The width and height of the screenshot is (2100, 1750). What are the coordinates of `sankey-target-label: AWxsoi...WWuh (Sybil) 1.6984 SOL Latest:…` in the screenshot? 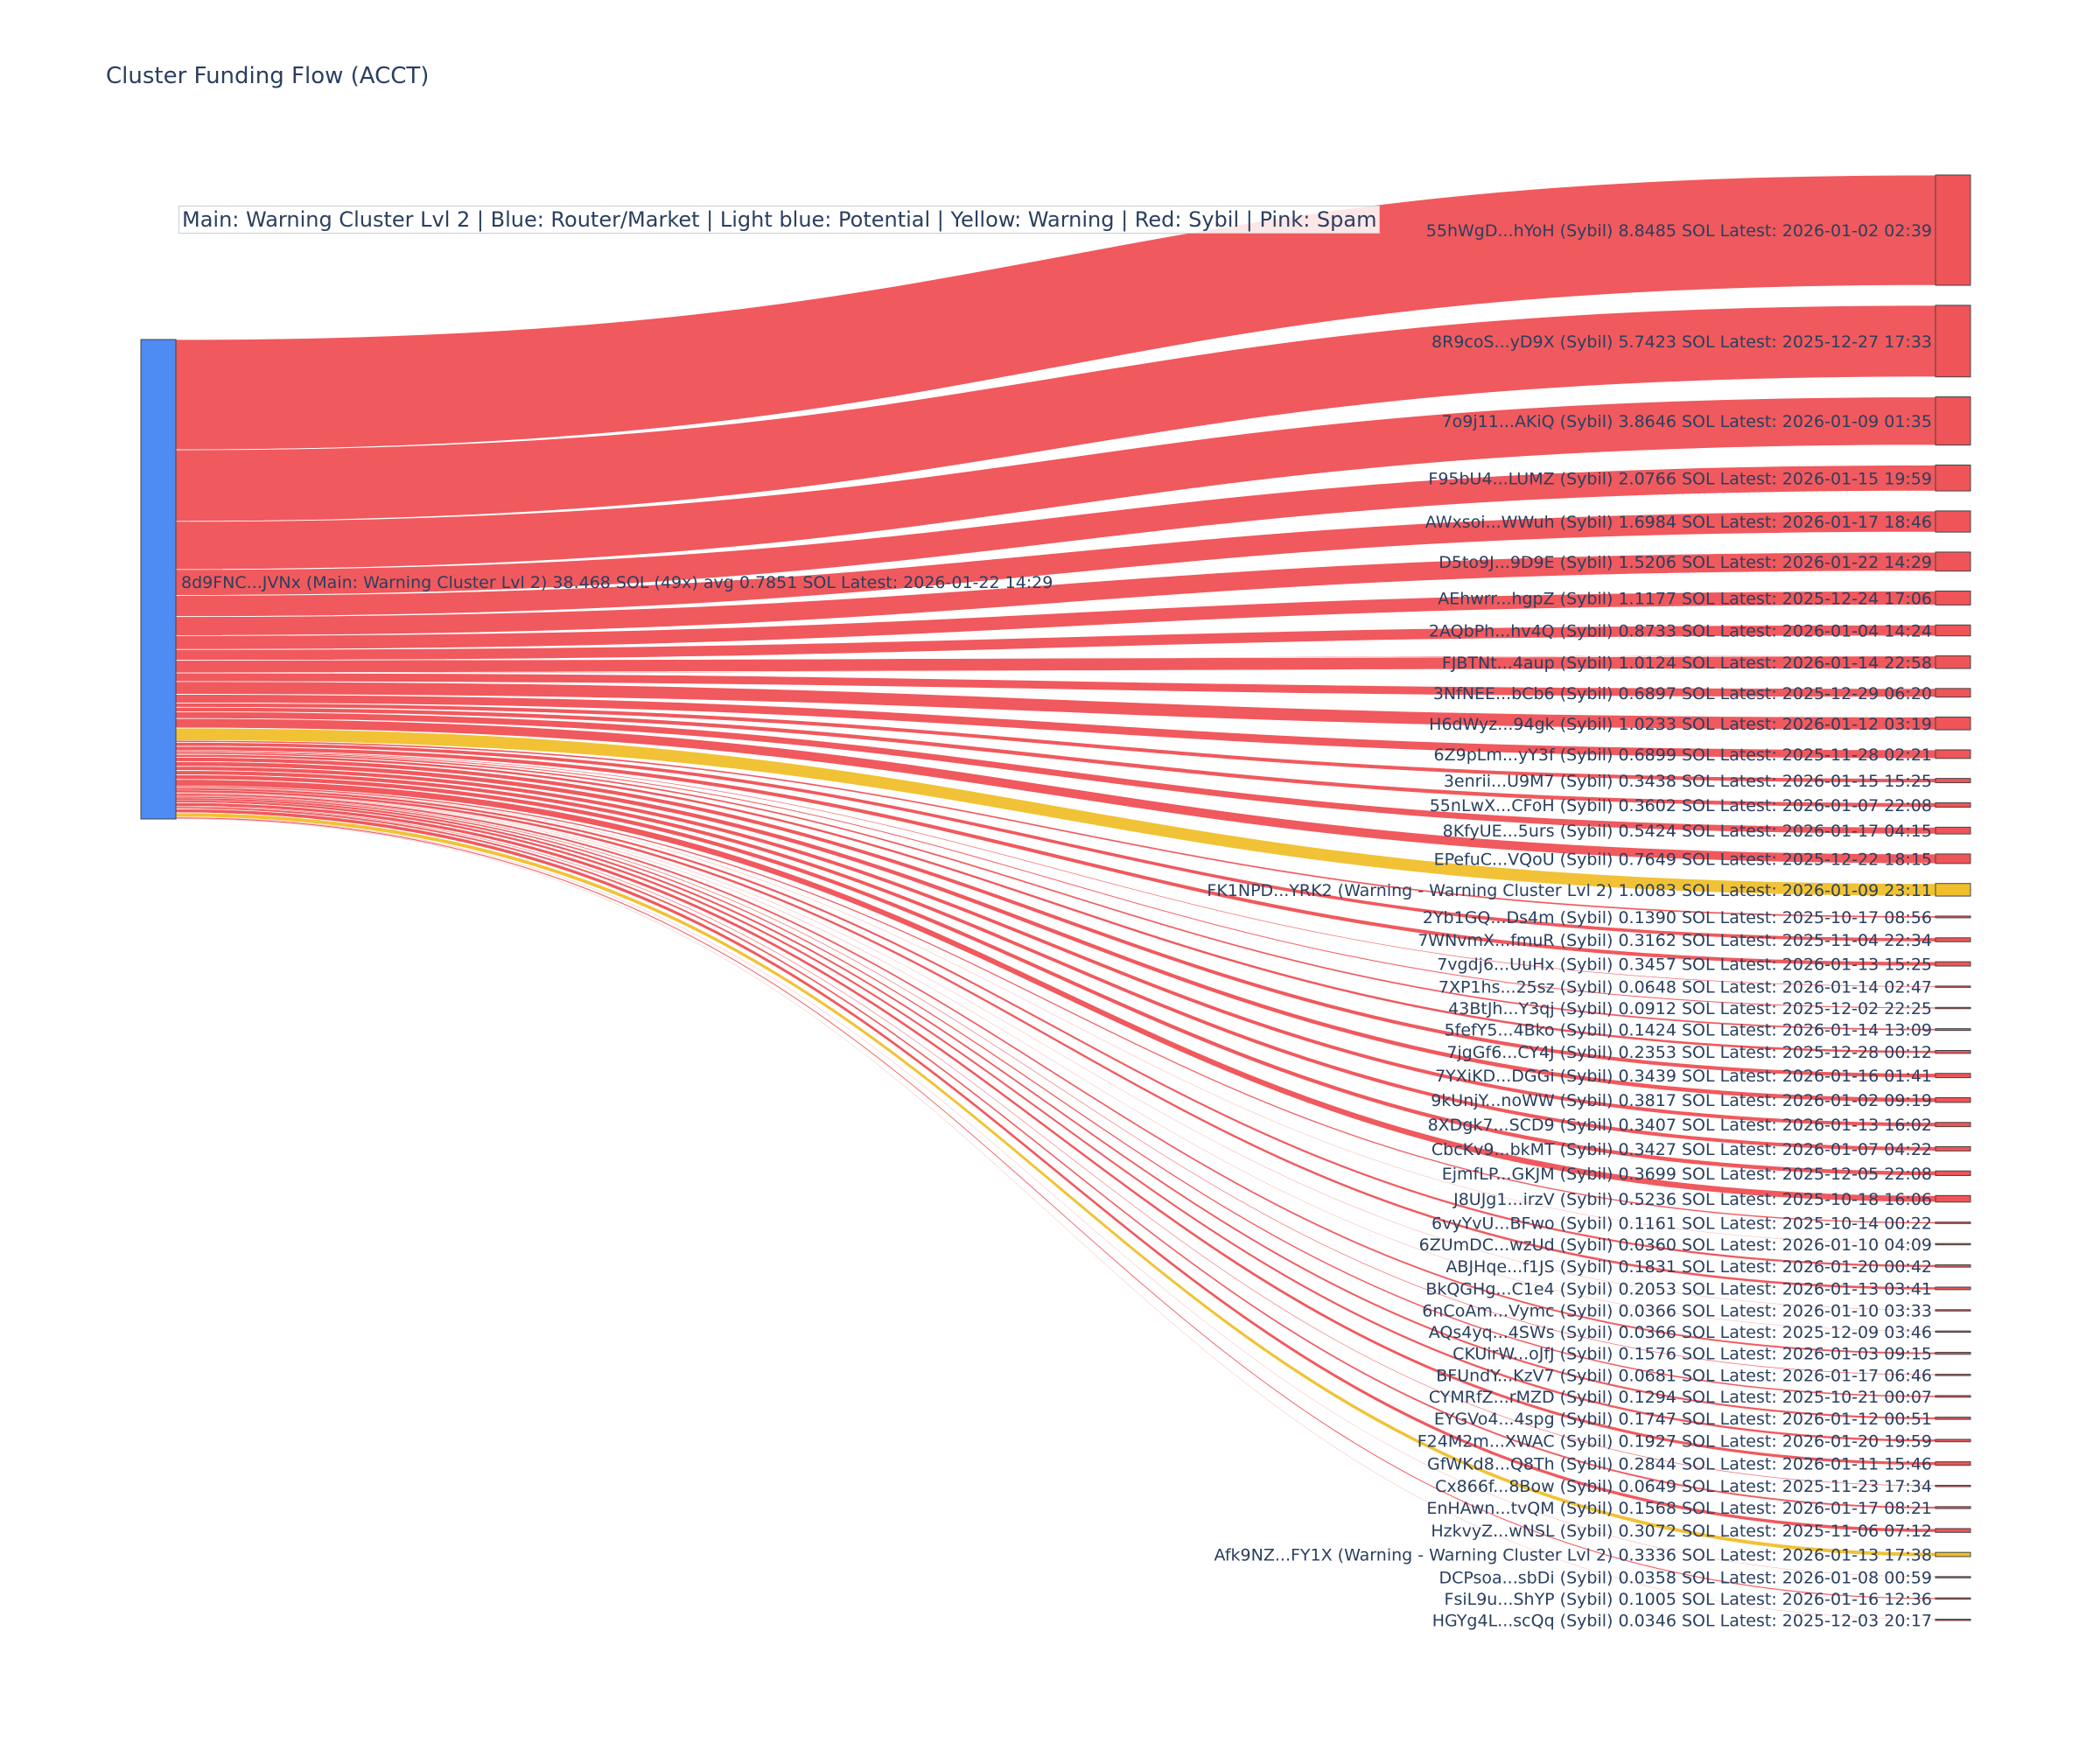 It's located at (1678, 522).